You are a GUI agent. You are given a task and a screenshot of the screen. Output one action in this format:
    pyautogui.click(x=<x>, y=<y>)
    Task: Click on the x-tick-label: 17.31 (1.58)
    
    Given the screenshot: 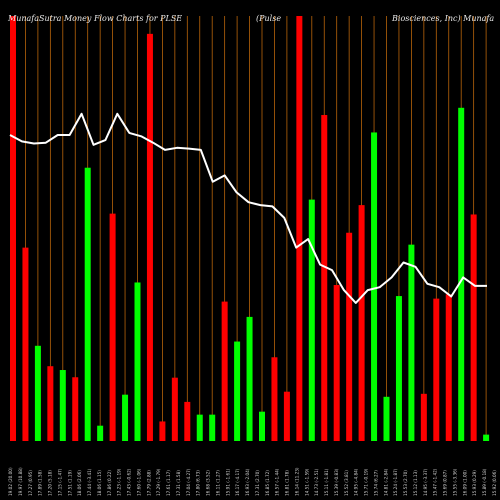 What is the action you would take?
    pyautogui.click(x=178, y=483)
    